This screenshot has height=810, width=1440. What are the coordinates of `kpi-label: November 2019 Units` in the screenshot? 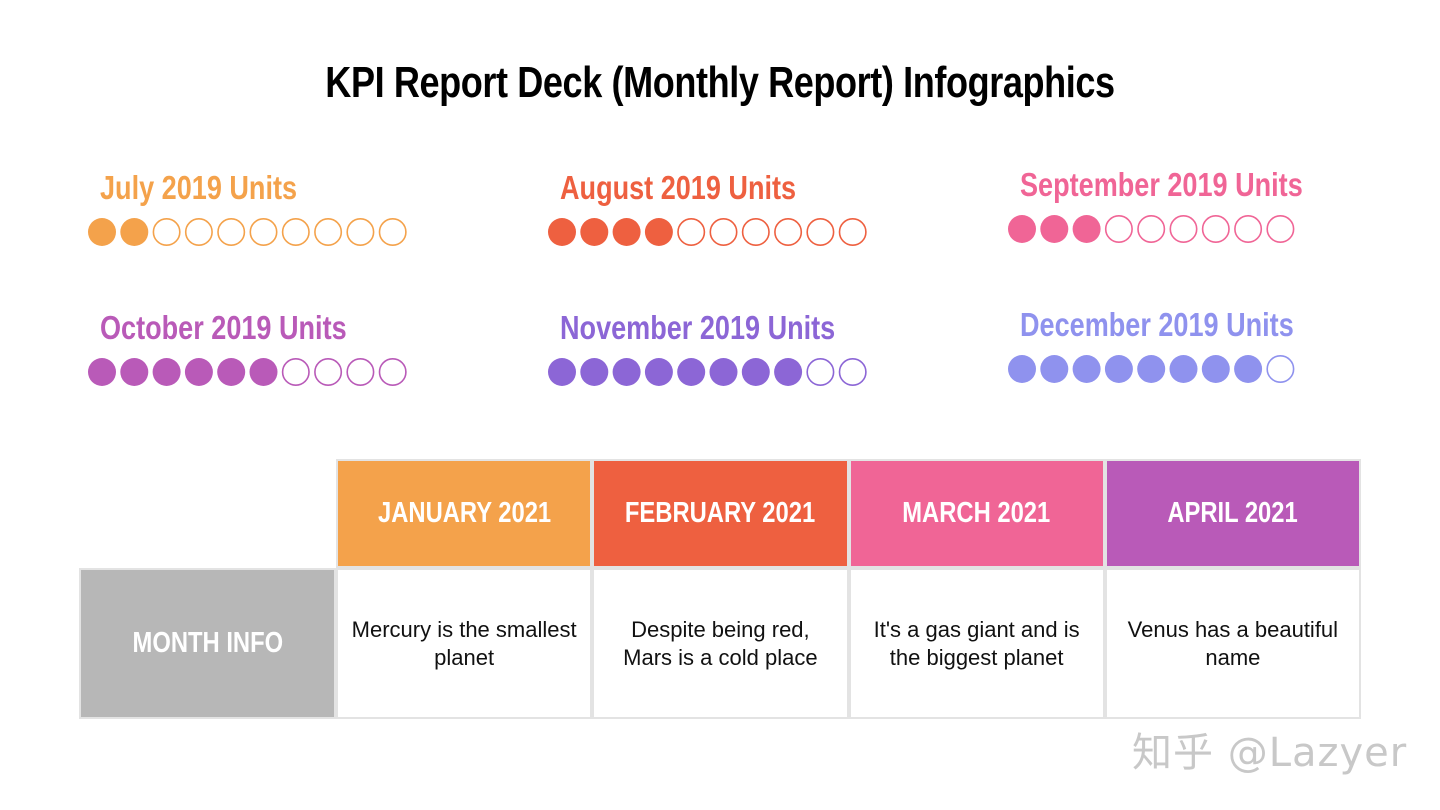 It's located at (698, 327).